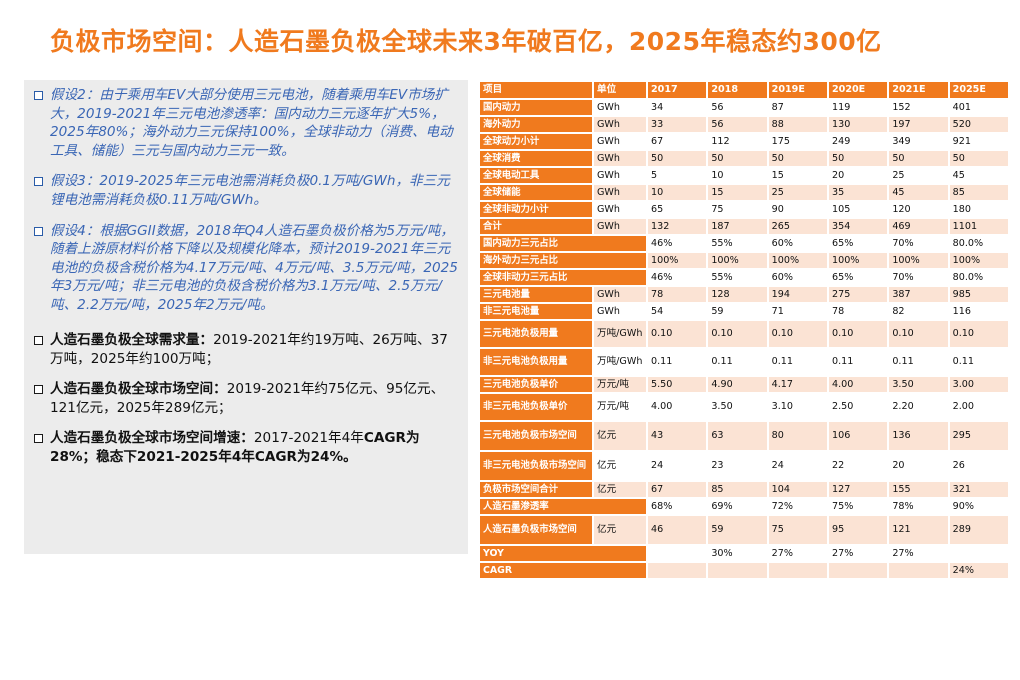 The image size is (1020, 680). What do you see at coordinates (858, 530) in the screenshot?
I see `value-cell: 95` at bounding box center [858, 530].